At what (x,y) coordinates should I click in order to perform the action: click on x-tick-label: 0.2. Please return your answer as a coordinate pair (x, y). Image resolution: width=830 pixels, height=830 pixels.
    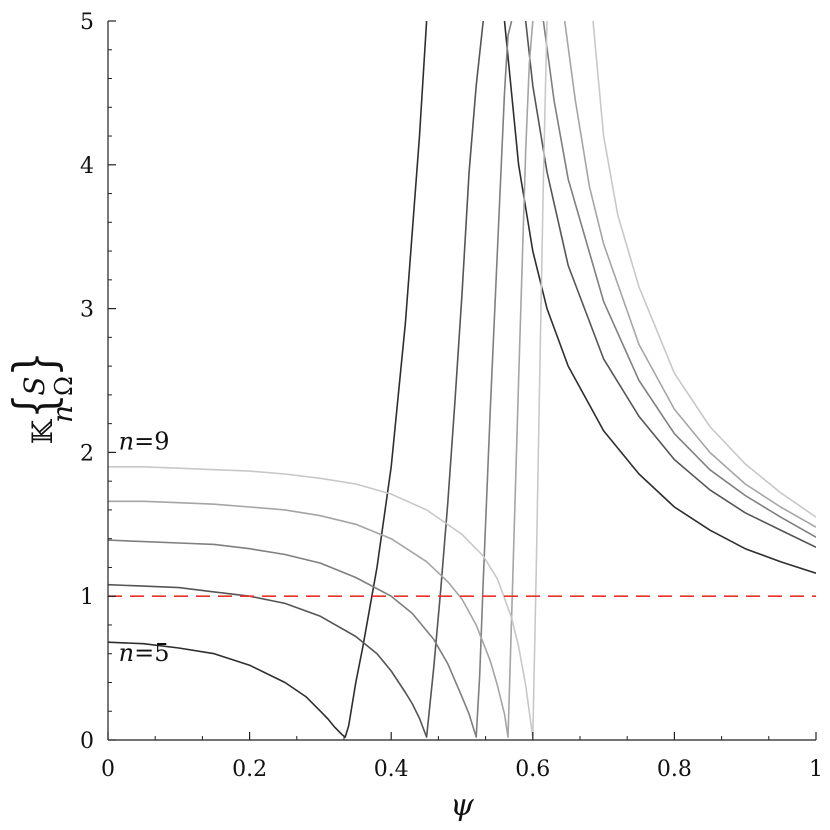
    Looking at the image, I should click on (249, 769).